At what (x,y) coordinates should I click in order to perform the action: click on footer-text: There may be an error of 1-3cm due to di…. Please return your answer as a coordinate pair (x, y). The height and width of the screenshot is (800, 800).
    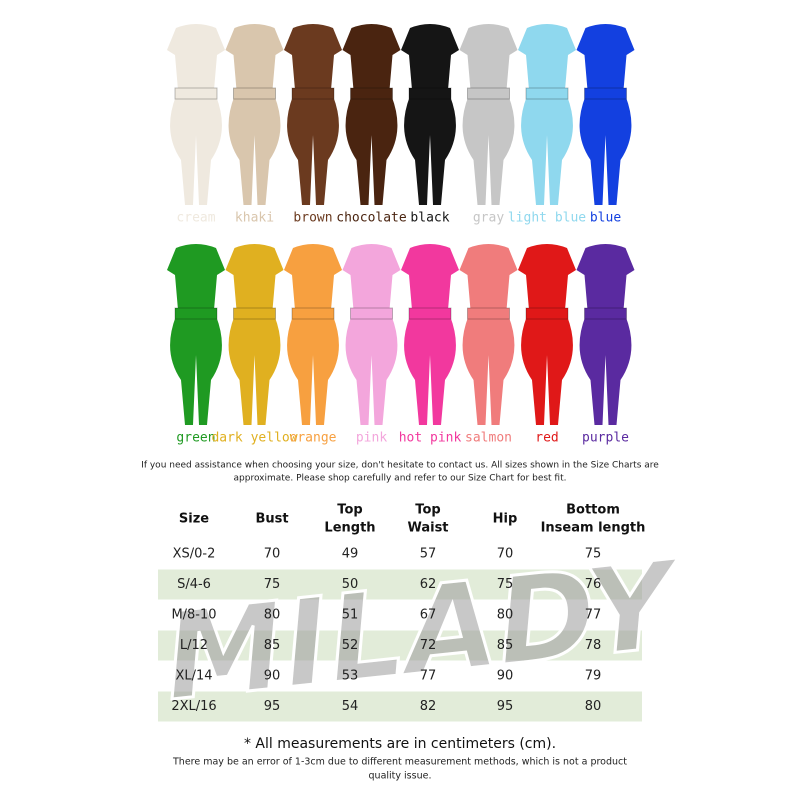
    Looking at the image, I should click on (399, 762).